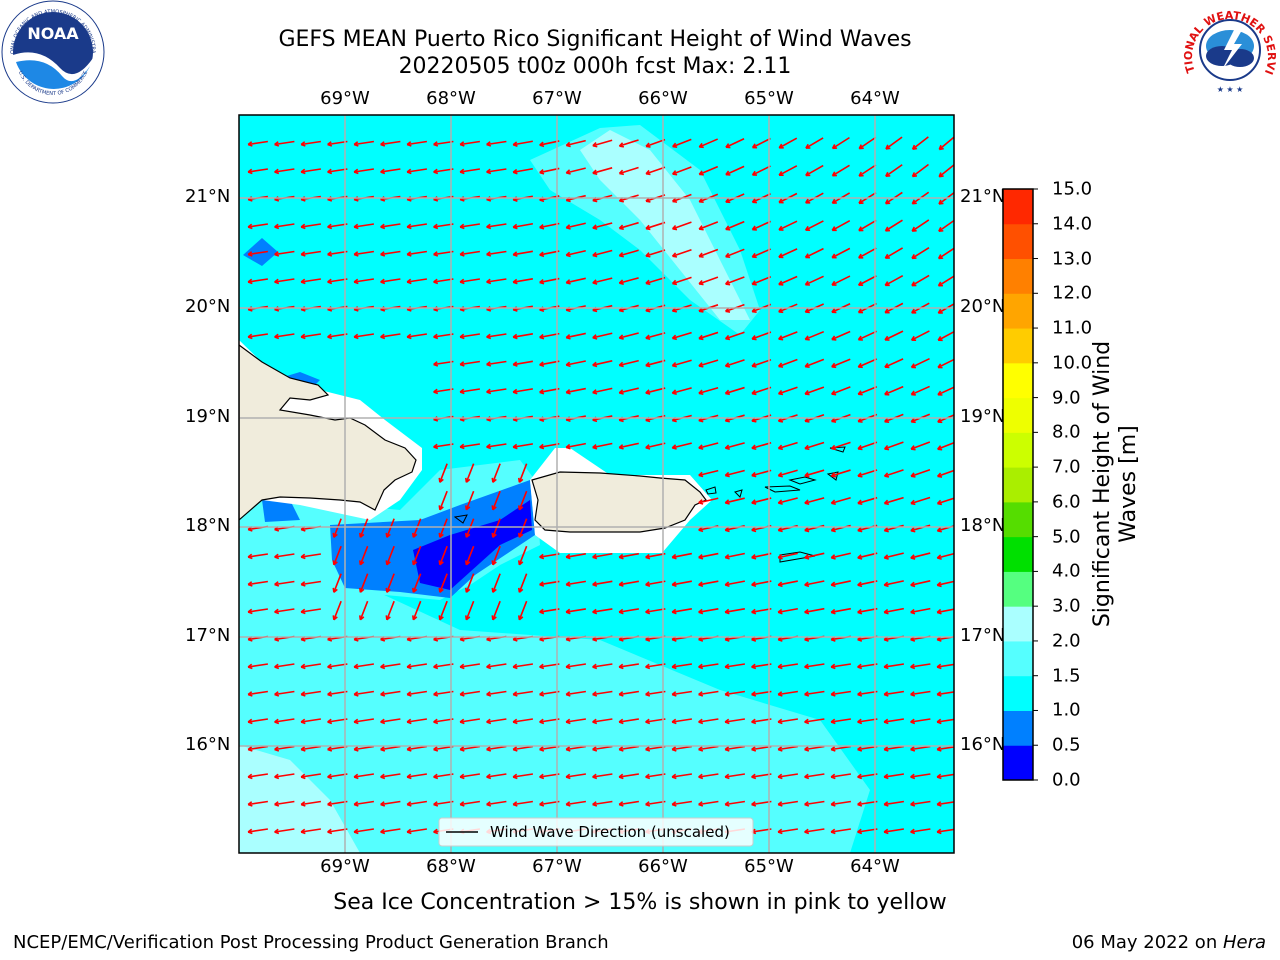  Describe the element at coordinates (769, 866) in the screenshot. I see `lon-bottom-65: 65°W` at that location.